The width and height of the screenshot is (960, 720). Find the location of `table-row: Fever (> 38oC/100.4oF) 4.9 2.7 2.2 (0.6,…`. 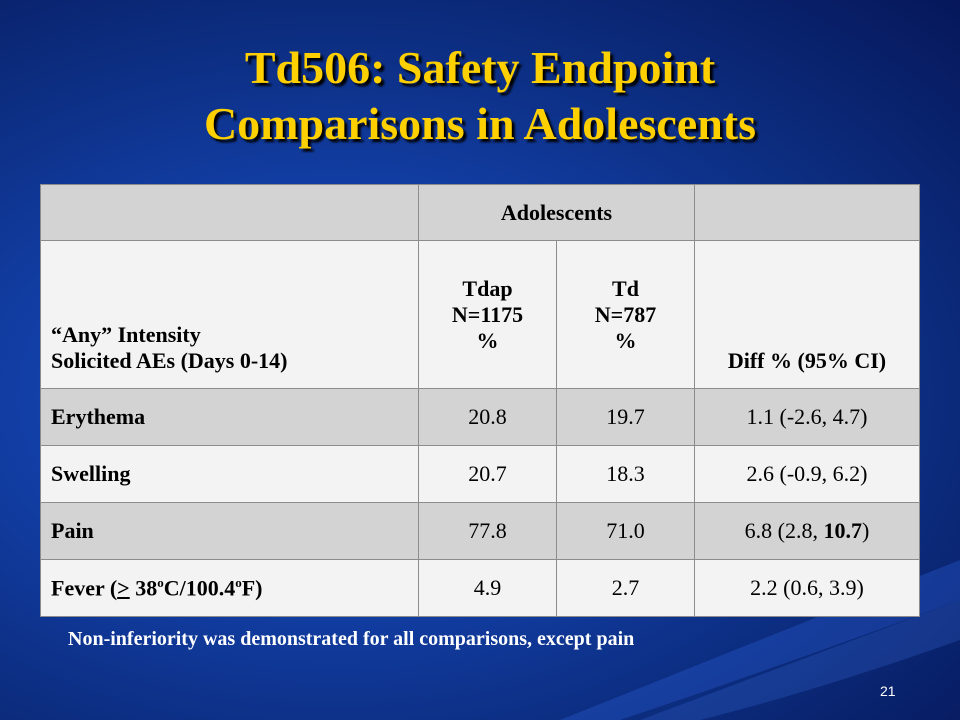

table-row: Fever (> 38oC/100.4oF) 4.9 2.7 2.2 (0.6,… is located at coordinates (480, 588).